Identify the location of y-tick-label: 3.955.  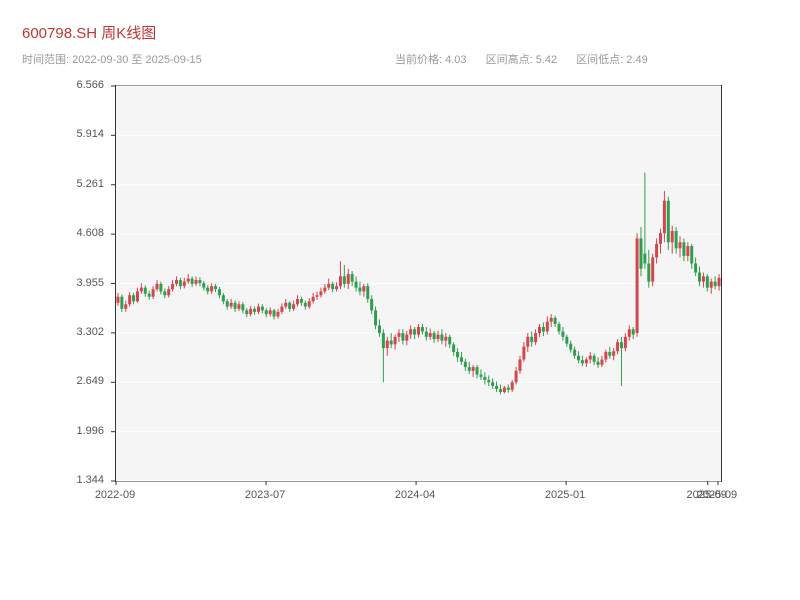
(90, 282).